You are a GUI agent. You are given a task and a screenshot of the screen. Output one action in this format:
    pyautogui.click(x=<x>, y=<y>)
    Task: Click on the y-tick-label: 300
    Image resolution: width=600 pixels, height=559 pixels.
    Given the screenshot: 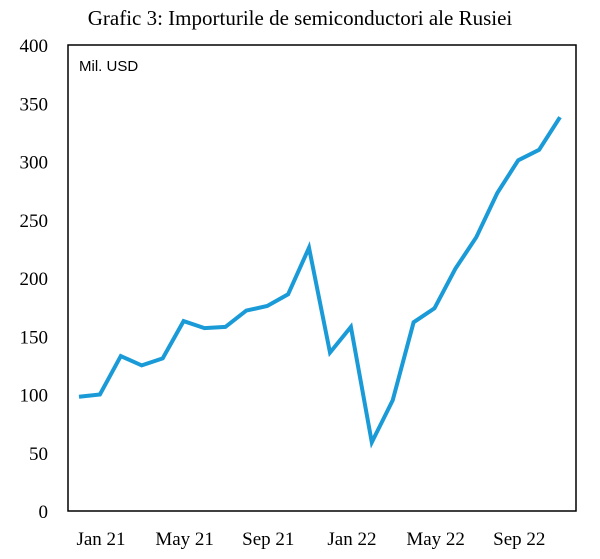 What is the action you would take?
    pyautogui.click(x=34, y=163)
    